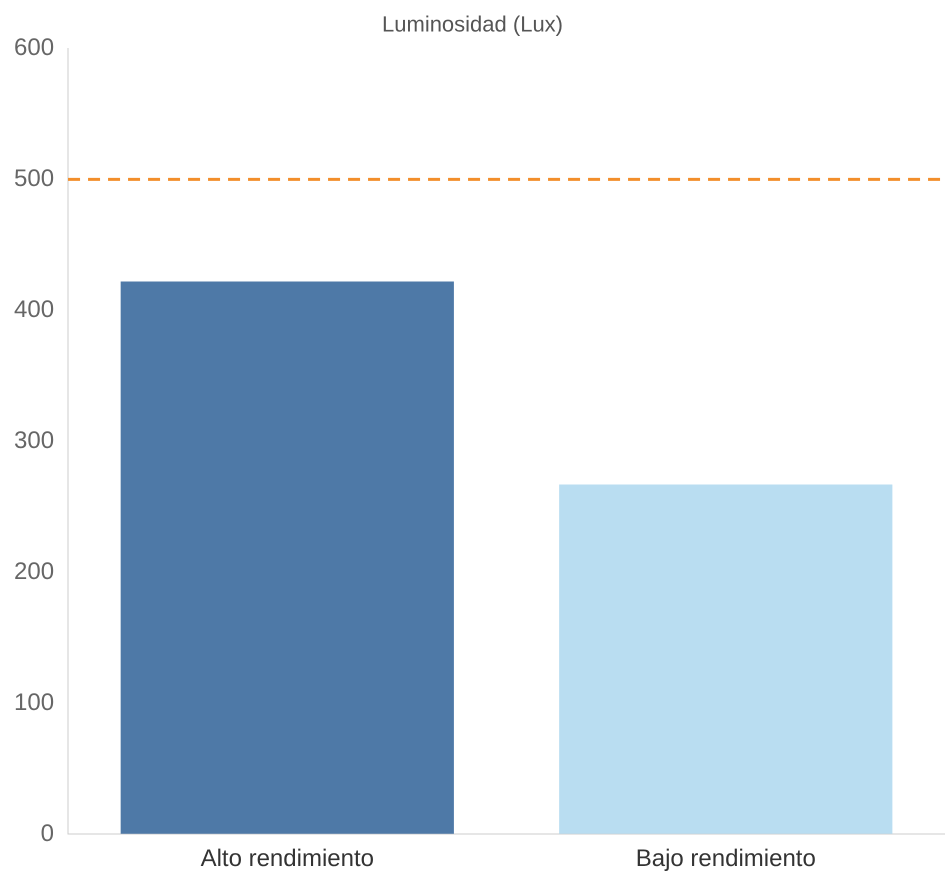 Image resolution: width=945 pixels, height=881 pixels. Describe the element at coordinates (34, 309) in the screenshot. I see `y-tick-label: 400` at that location.